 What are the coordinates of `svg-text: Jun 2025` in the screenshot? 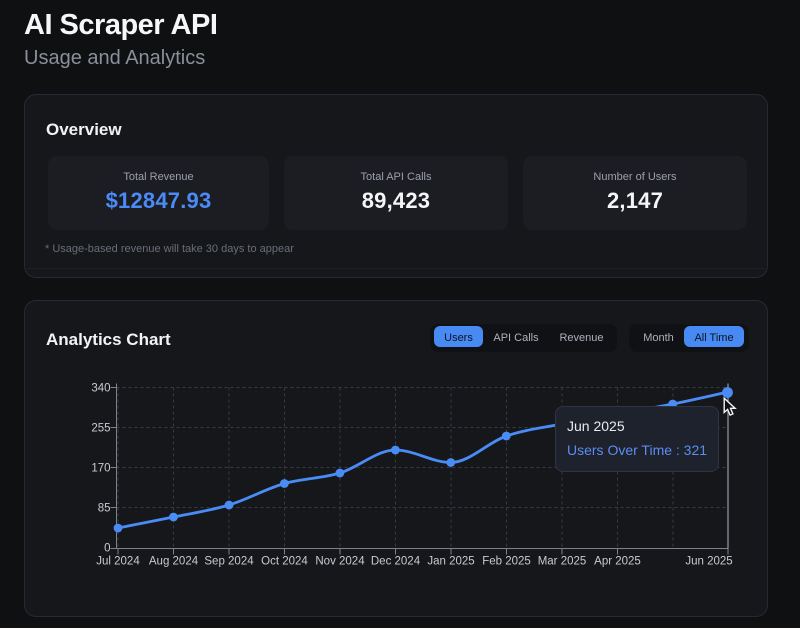 It's located at (708, 562).